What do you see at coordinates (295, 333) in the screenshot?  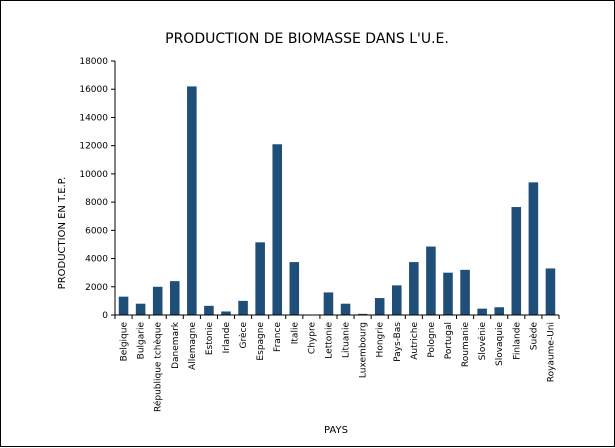 I see `x-tick-label: Italie` at bounding box center [295, 333].